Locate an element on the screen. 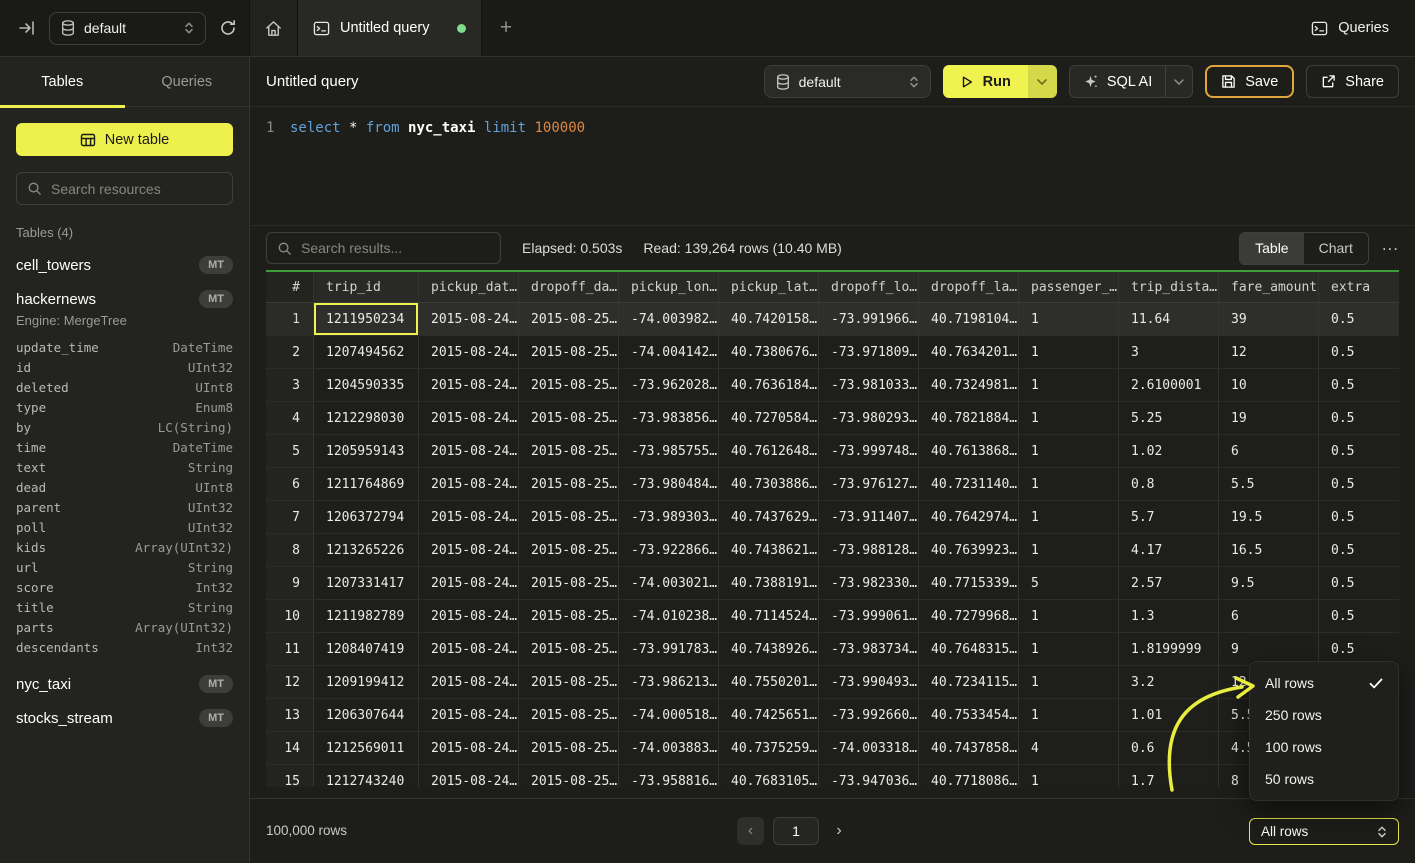 Image resolution: width=1415 pixels, height=863 pixels. page-size-option: 50 rows is located at coordinates (1324, 779).